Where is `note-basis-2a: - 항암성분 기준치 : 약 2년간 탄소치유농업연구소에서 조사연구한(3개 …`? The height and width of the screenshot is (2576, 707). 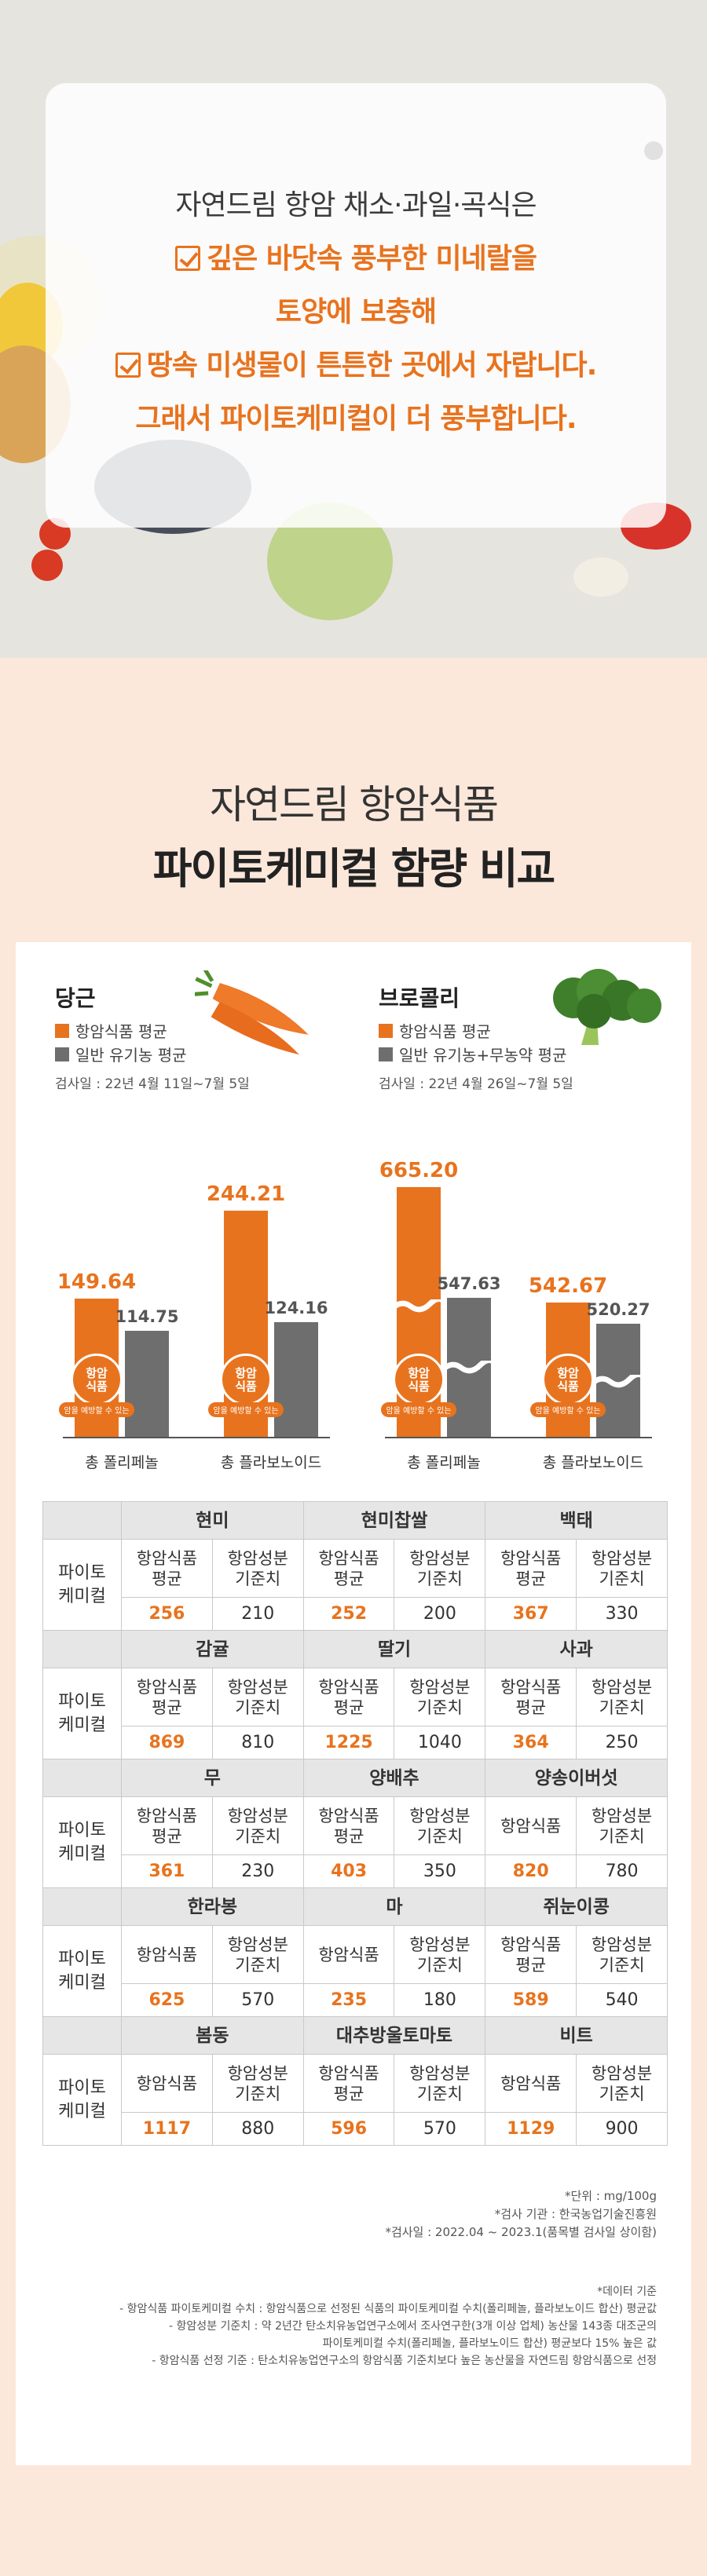
note-basis-2a: - 항암성분 기준치 : 약 2년간 탄소치유농업연구소에서 조사연구한(3개 … is located at coordinates (413, 2326).